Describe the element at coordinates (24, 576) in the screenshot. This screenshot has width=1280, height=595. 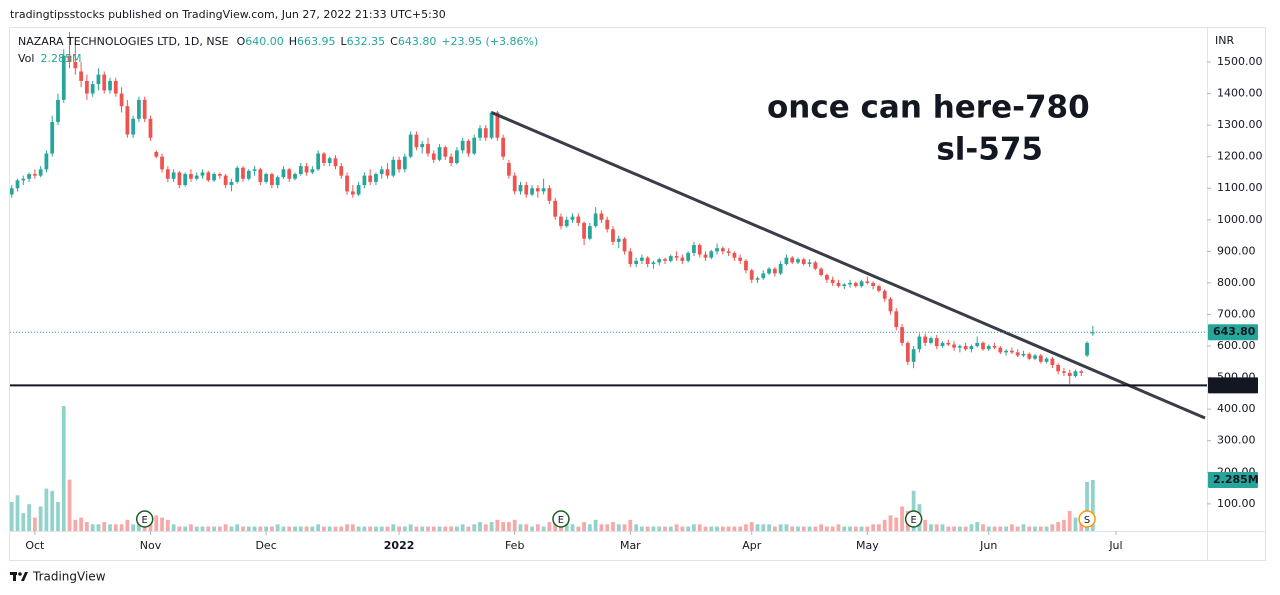
I see `logo-shape` at that location.